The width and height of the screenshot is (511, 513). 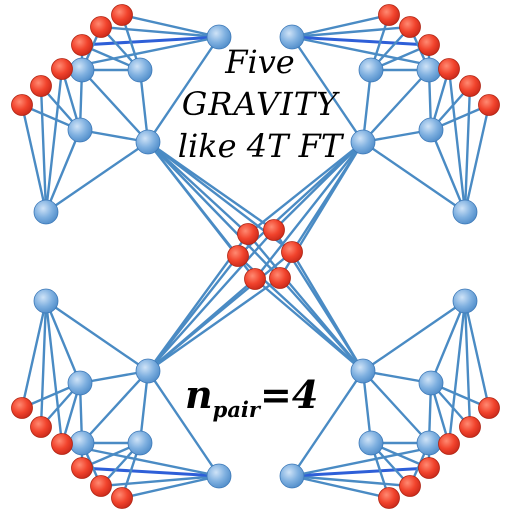 What do you see at coordinates (260, 104) in the screenshot?
I see `title-line-2: GRAVITY` at bounding box center [260, 104].